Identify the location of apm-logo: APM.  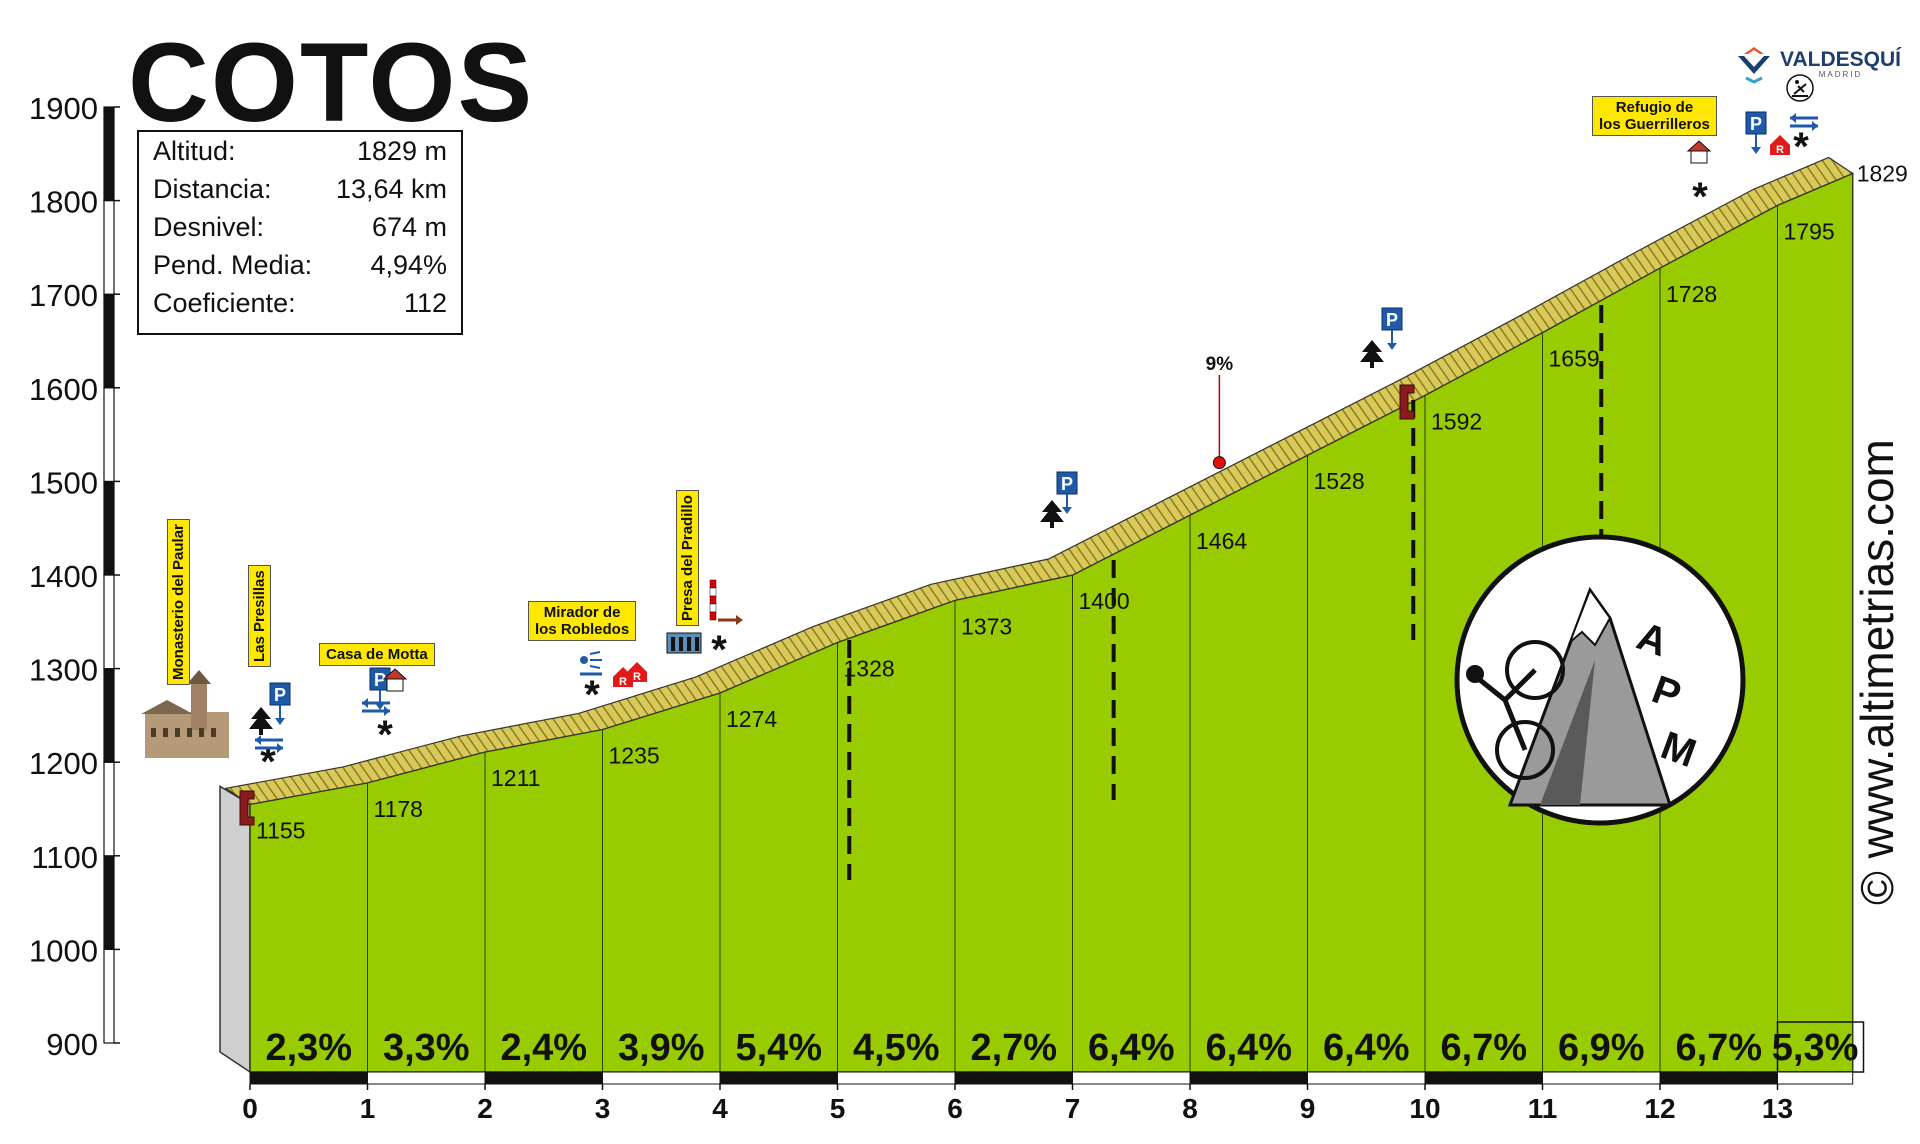
(1600, 680).